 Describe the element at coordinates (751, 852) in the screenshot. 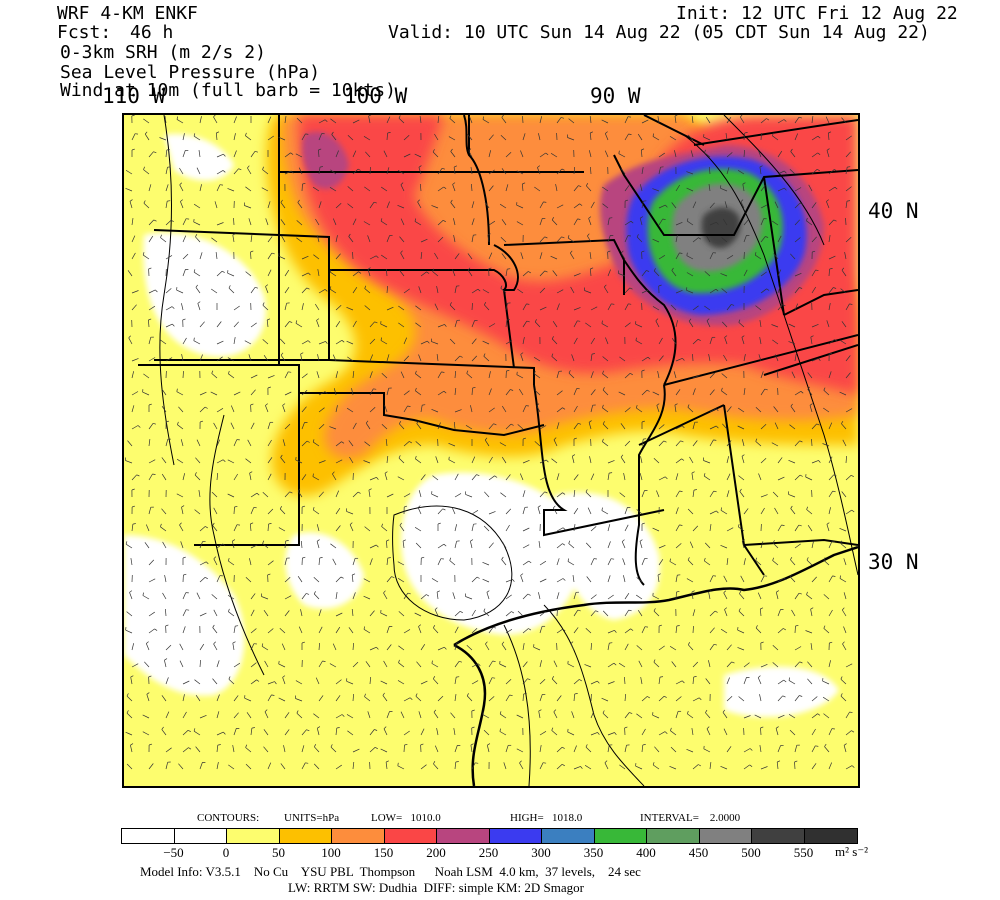

I see `colorbar-tick-label: 500` at that location.